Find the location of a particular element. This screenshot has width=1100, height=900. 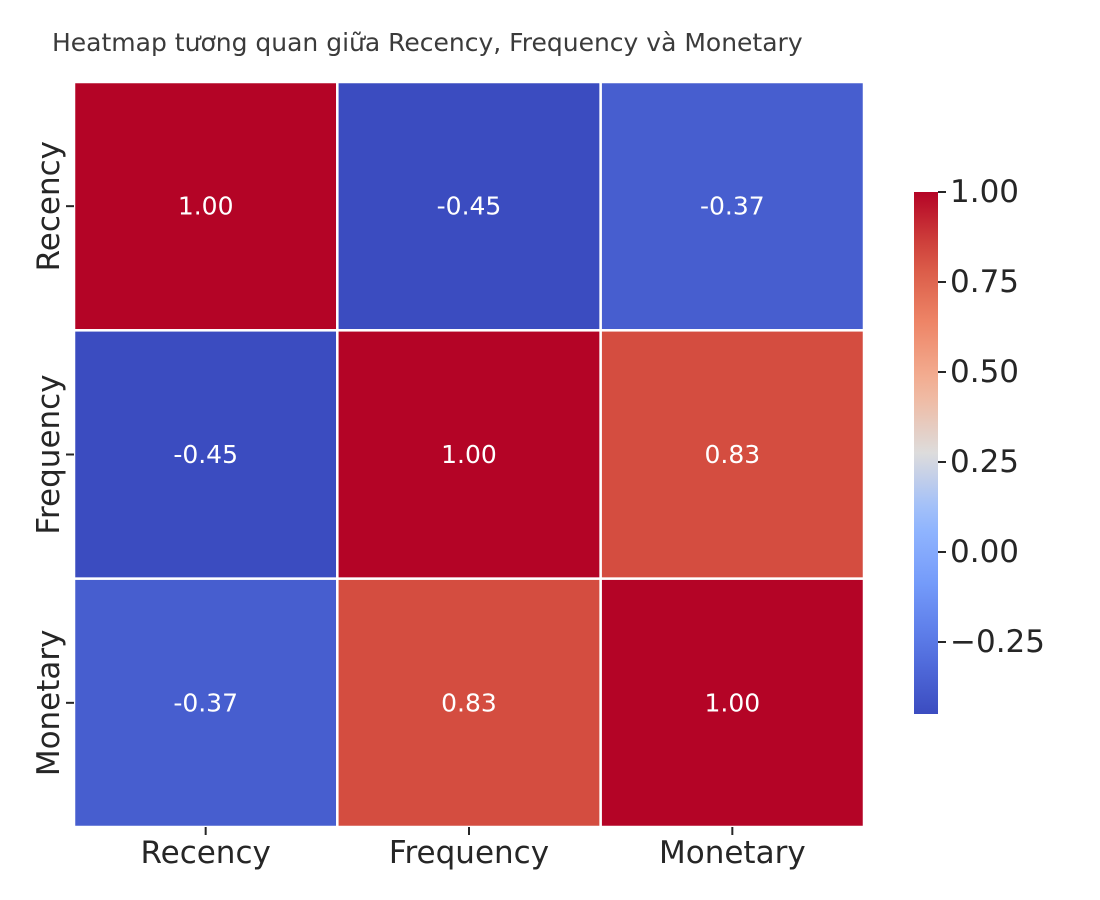

colorbar-tick-label: 0.50 is located at coordinates (984, 372).